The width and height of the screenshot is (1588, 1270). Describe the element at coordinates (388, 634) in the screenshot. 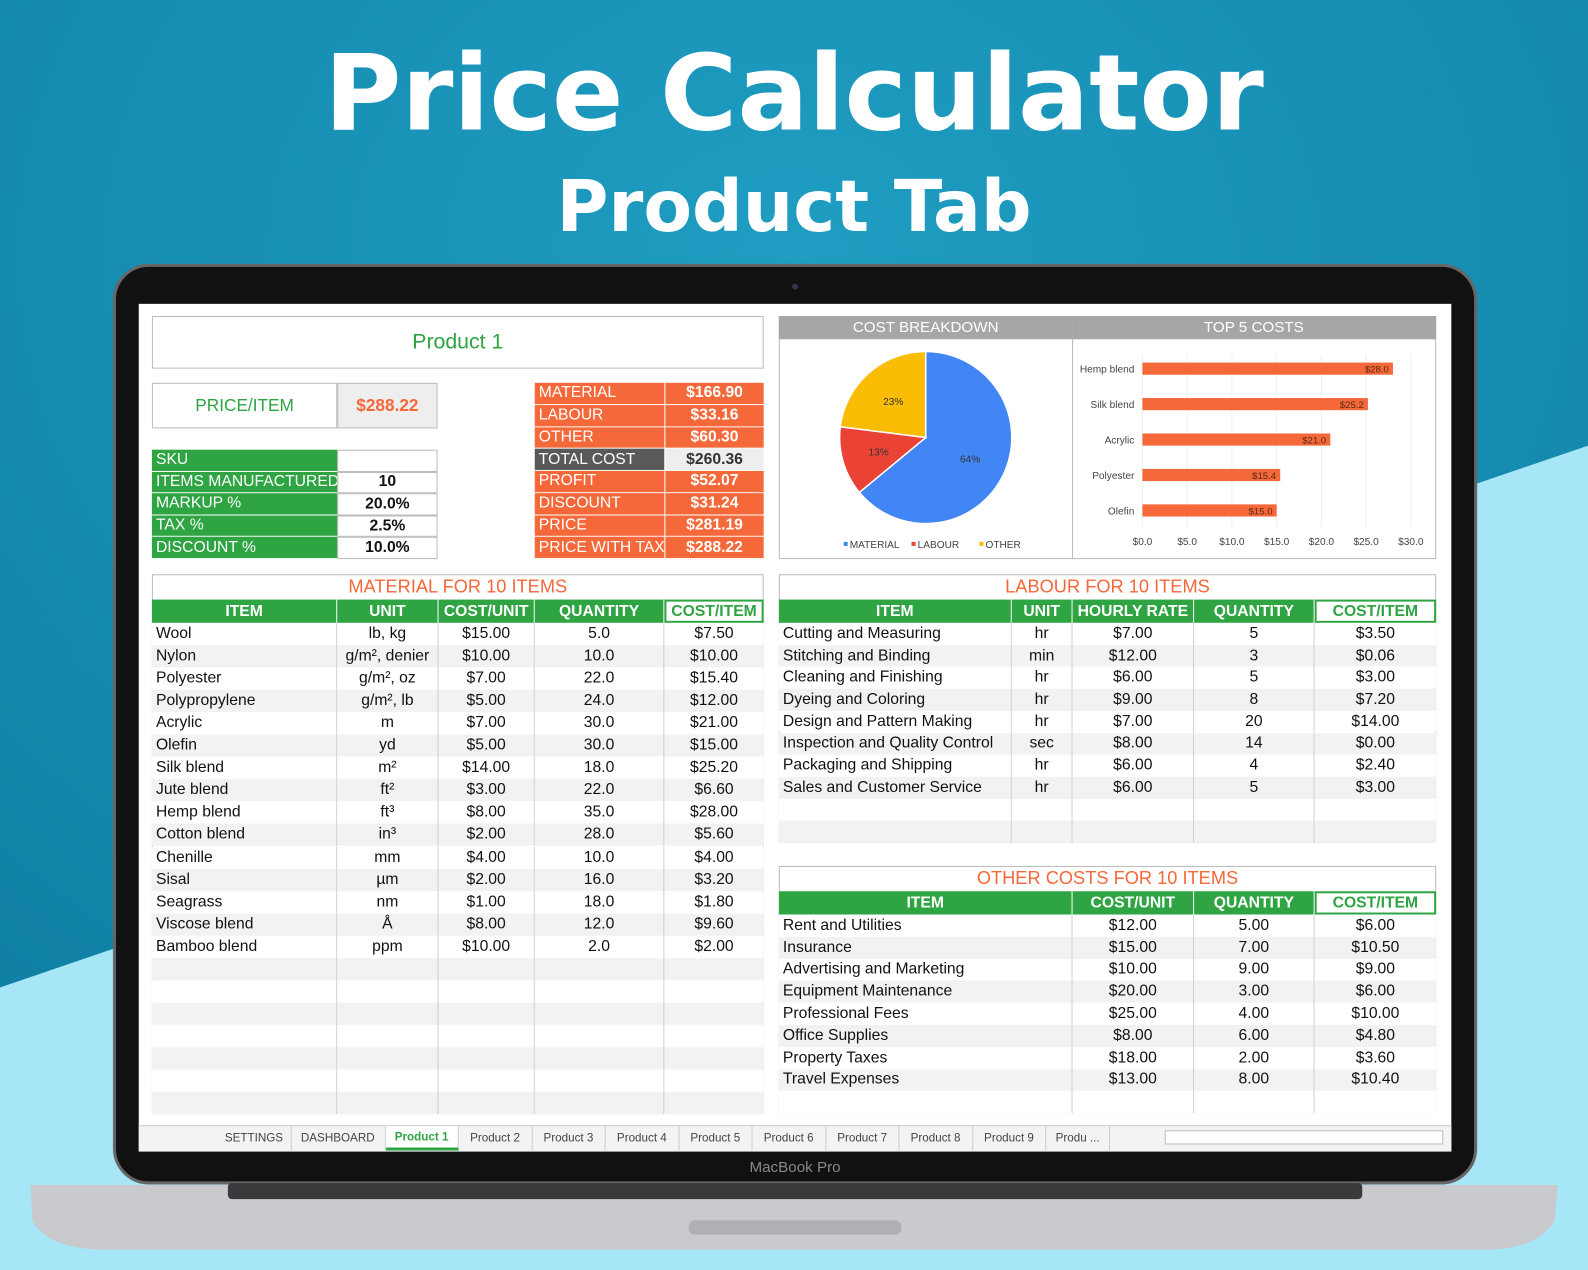

I see `table-cell: lb, kg` at that location.